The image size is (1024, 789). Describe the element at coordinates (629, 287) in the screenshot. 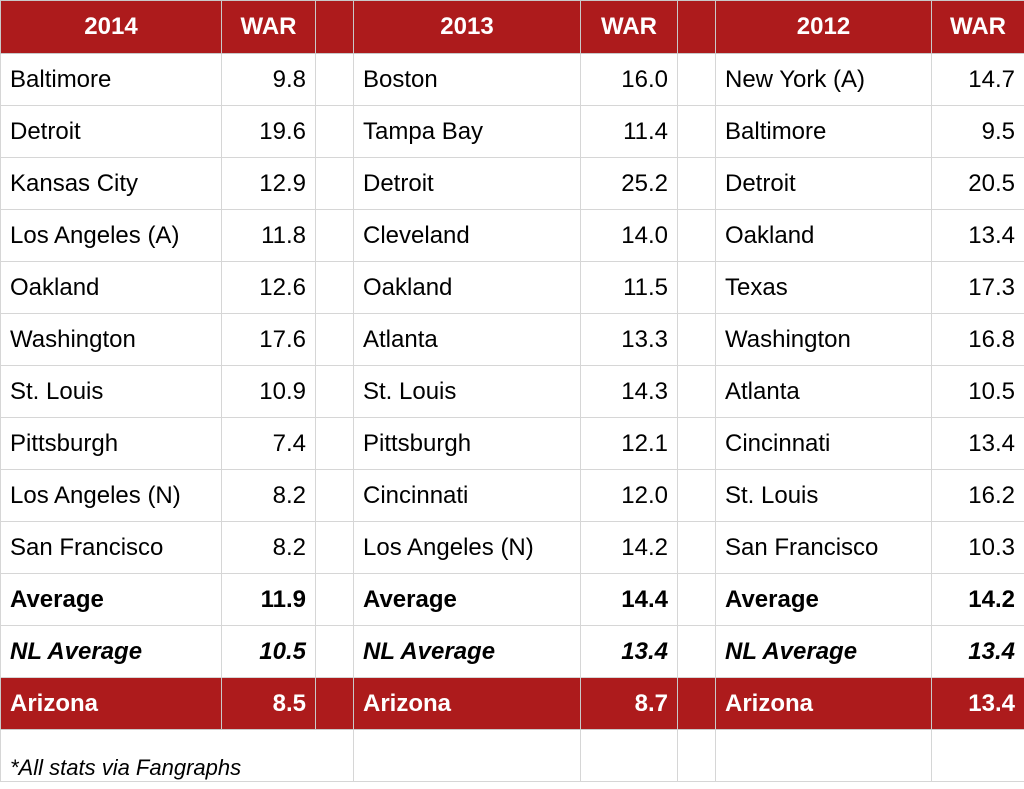

I see `war-value: 11.5` at that location.